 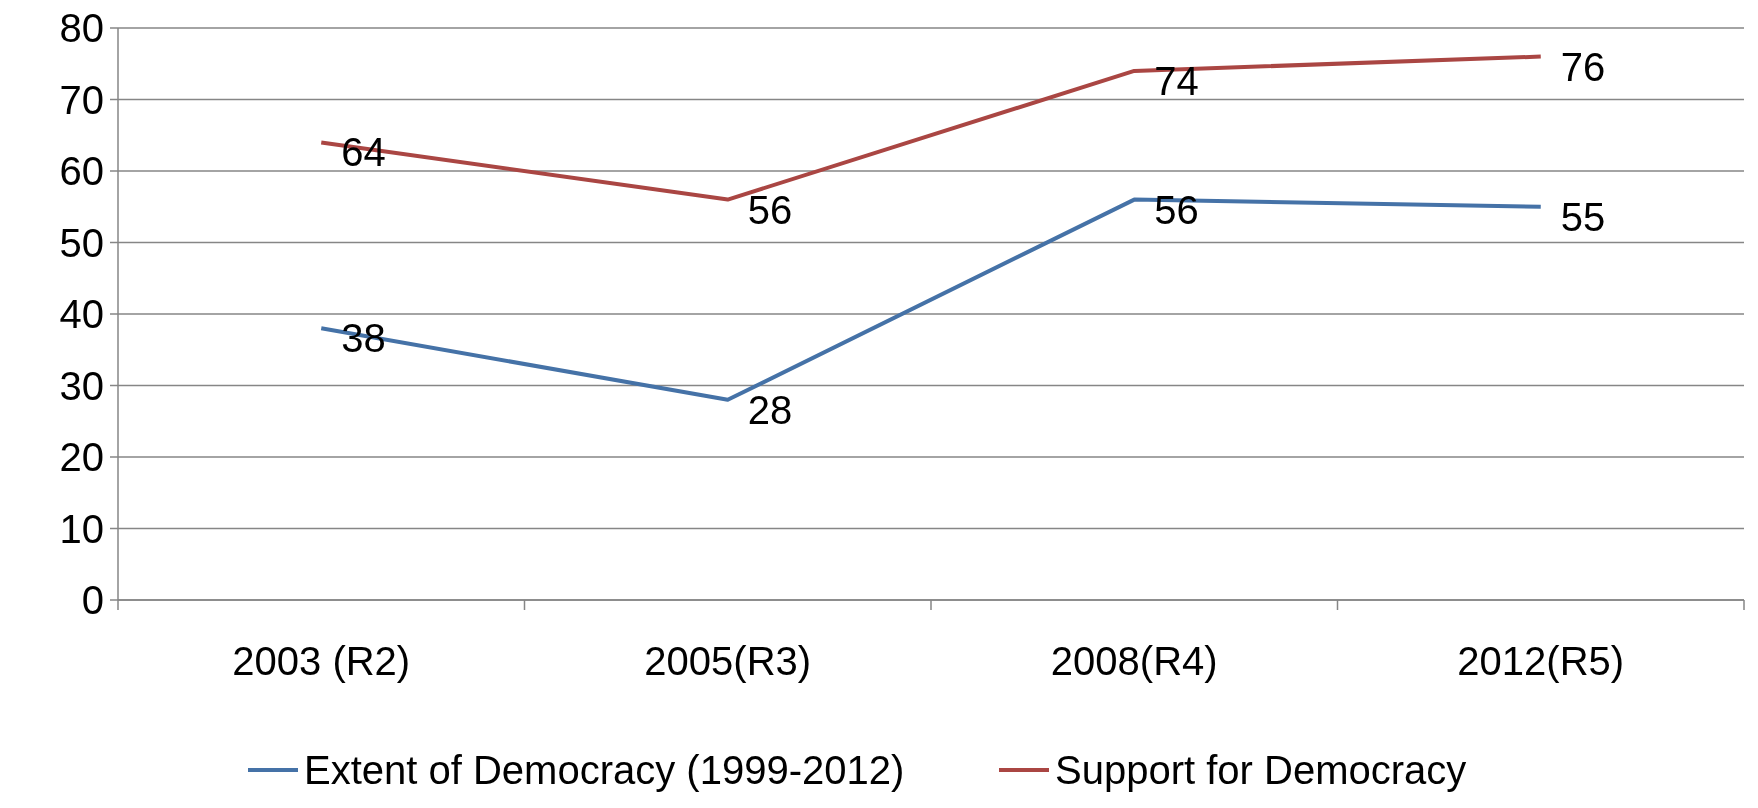 I want to click on y-tick-label: 20, so click(x=81, y=457).